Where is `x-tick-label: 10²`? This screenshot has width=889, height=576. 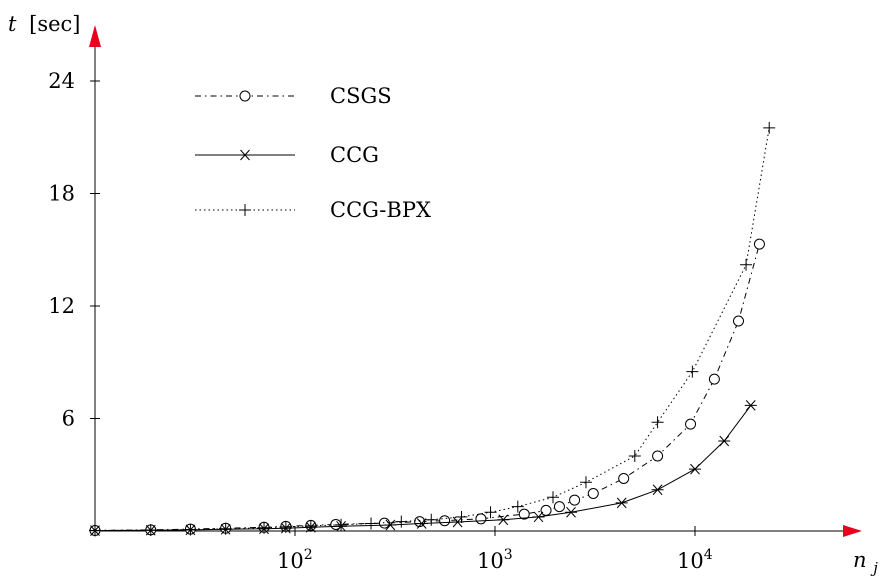 x-tick-label: 10² is located at coordinates (295, 560).